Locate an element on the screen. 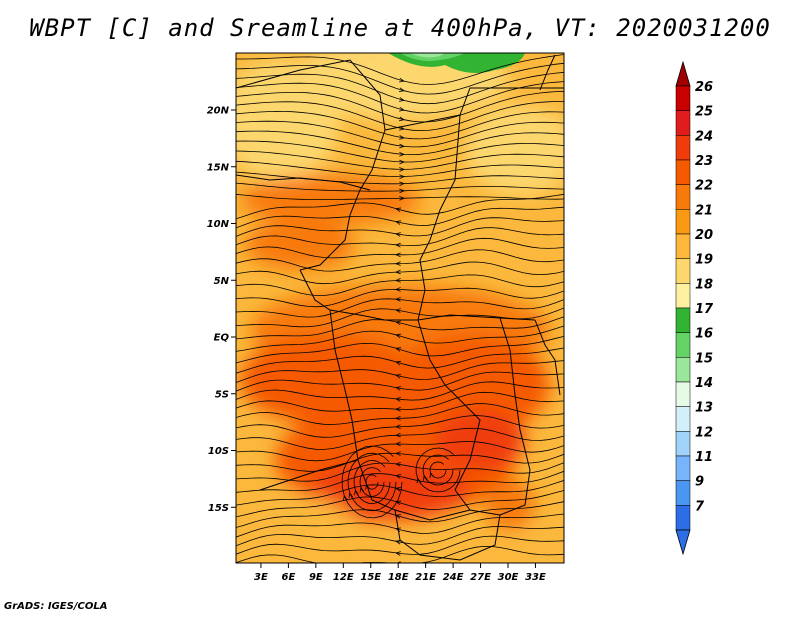 This screenshot has width=800, height=618. lat-label: 15S is located at coordinates (218, 508).